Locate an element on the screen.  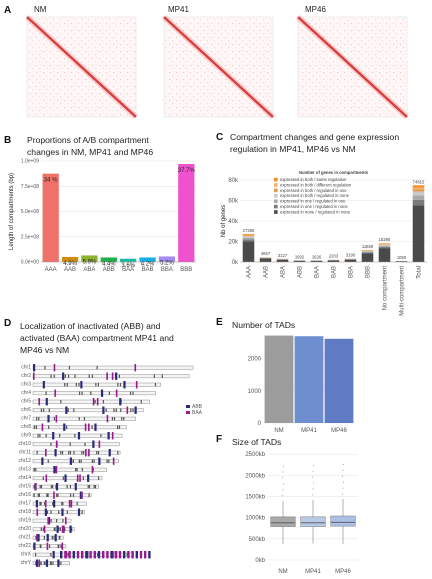
x-tick-label: BBA is located at coordinates (167, 270).